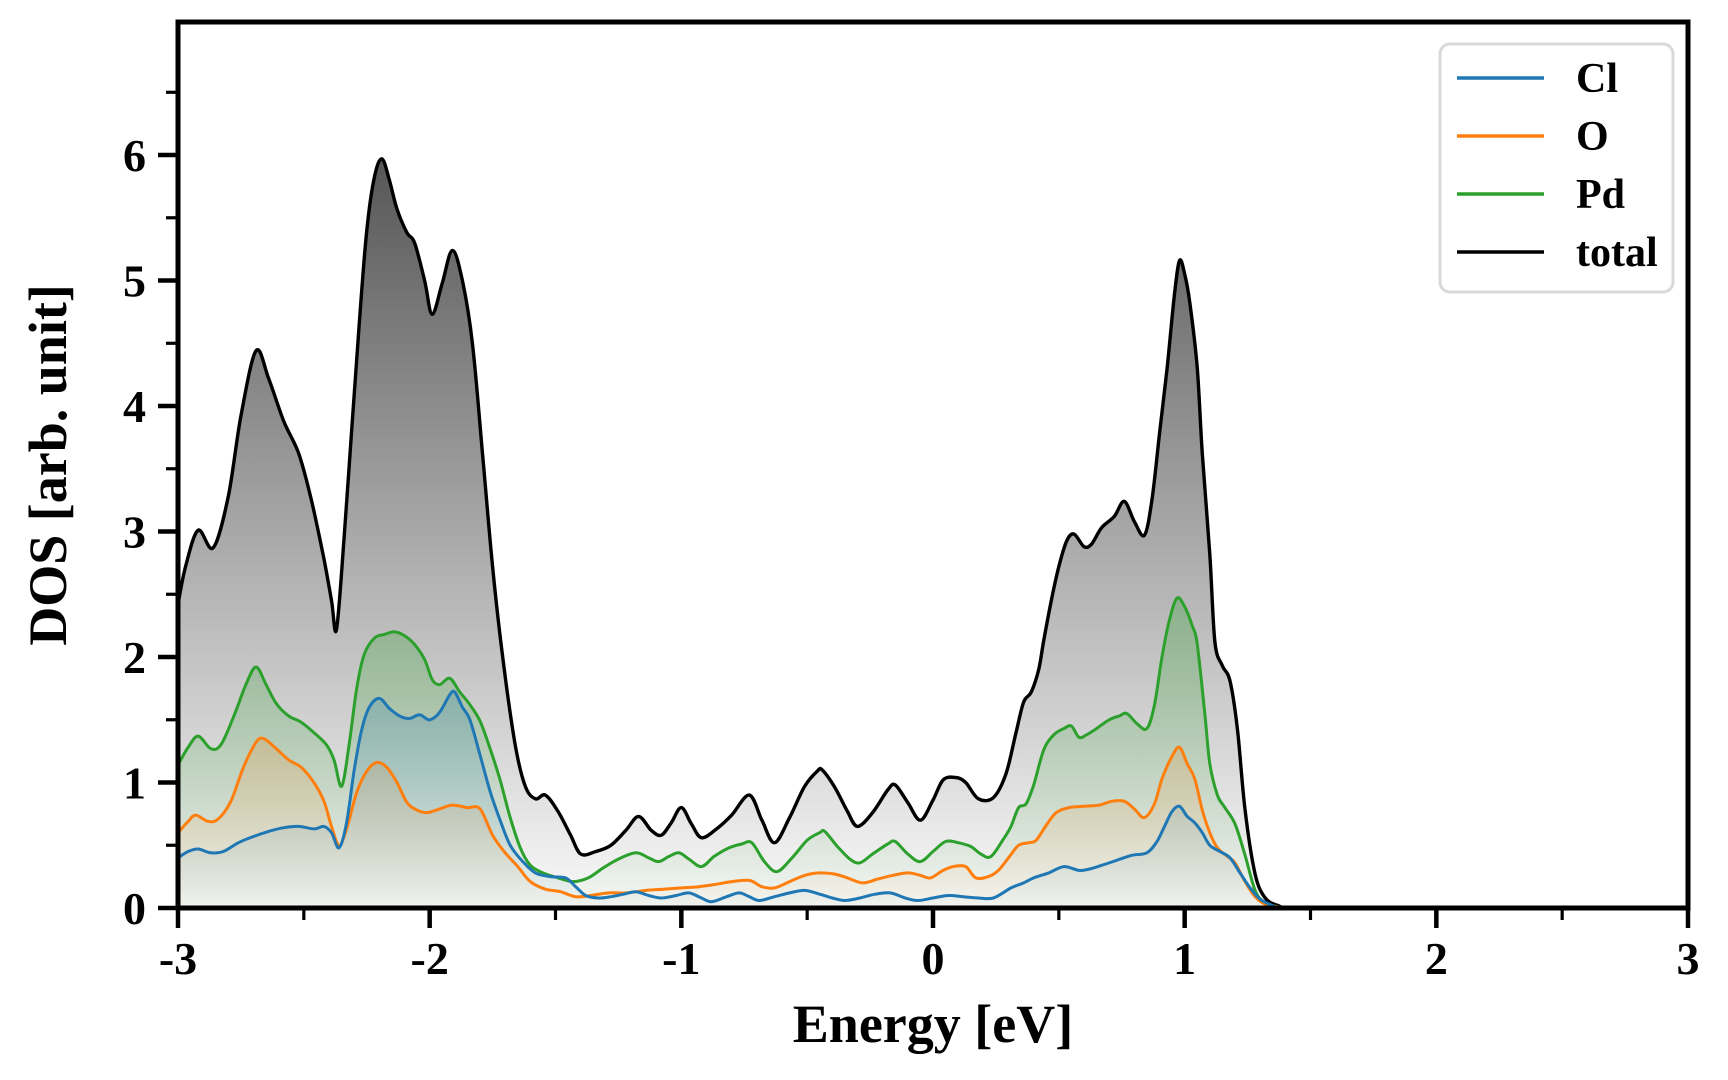 The height and width of the screenshot is (1080, 1728). Describe the element at coordinates (1533, 137) in the screenshot. I see `legend-item-o: O` at that location.